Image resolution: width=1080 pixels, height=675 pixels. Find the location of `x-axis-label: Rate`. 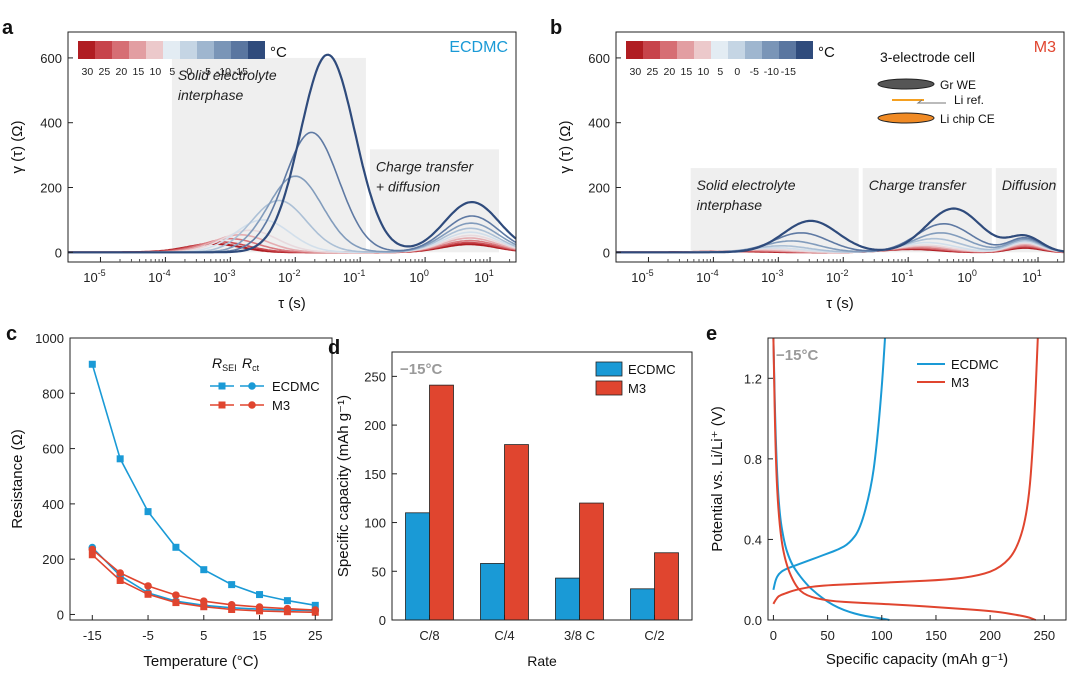

x-axis-label: Rate is located at coordinates (542, 661).